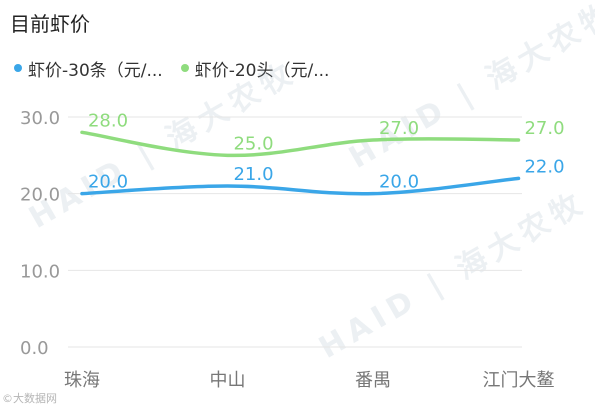  I want to click on data-label: 21.0, so click(253, 174).